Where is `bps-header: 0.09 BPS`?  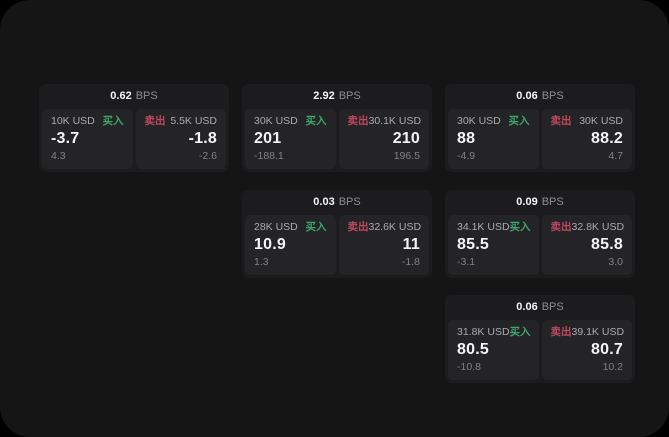
bps-header: 0.09 BPS is located at coordinates (540, 202).